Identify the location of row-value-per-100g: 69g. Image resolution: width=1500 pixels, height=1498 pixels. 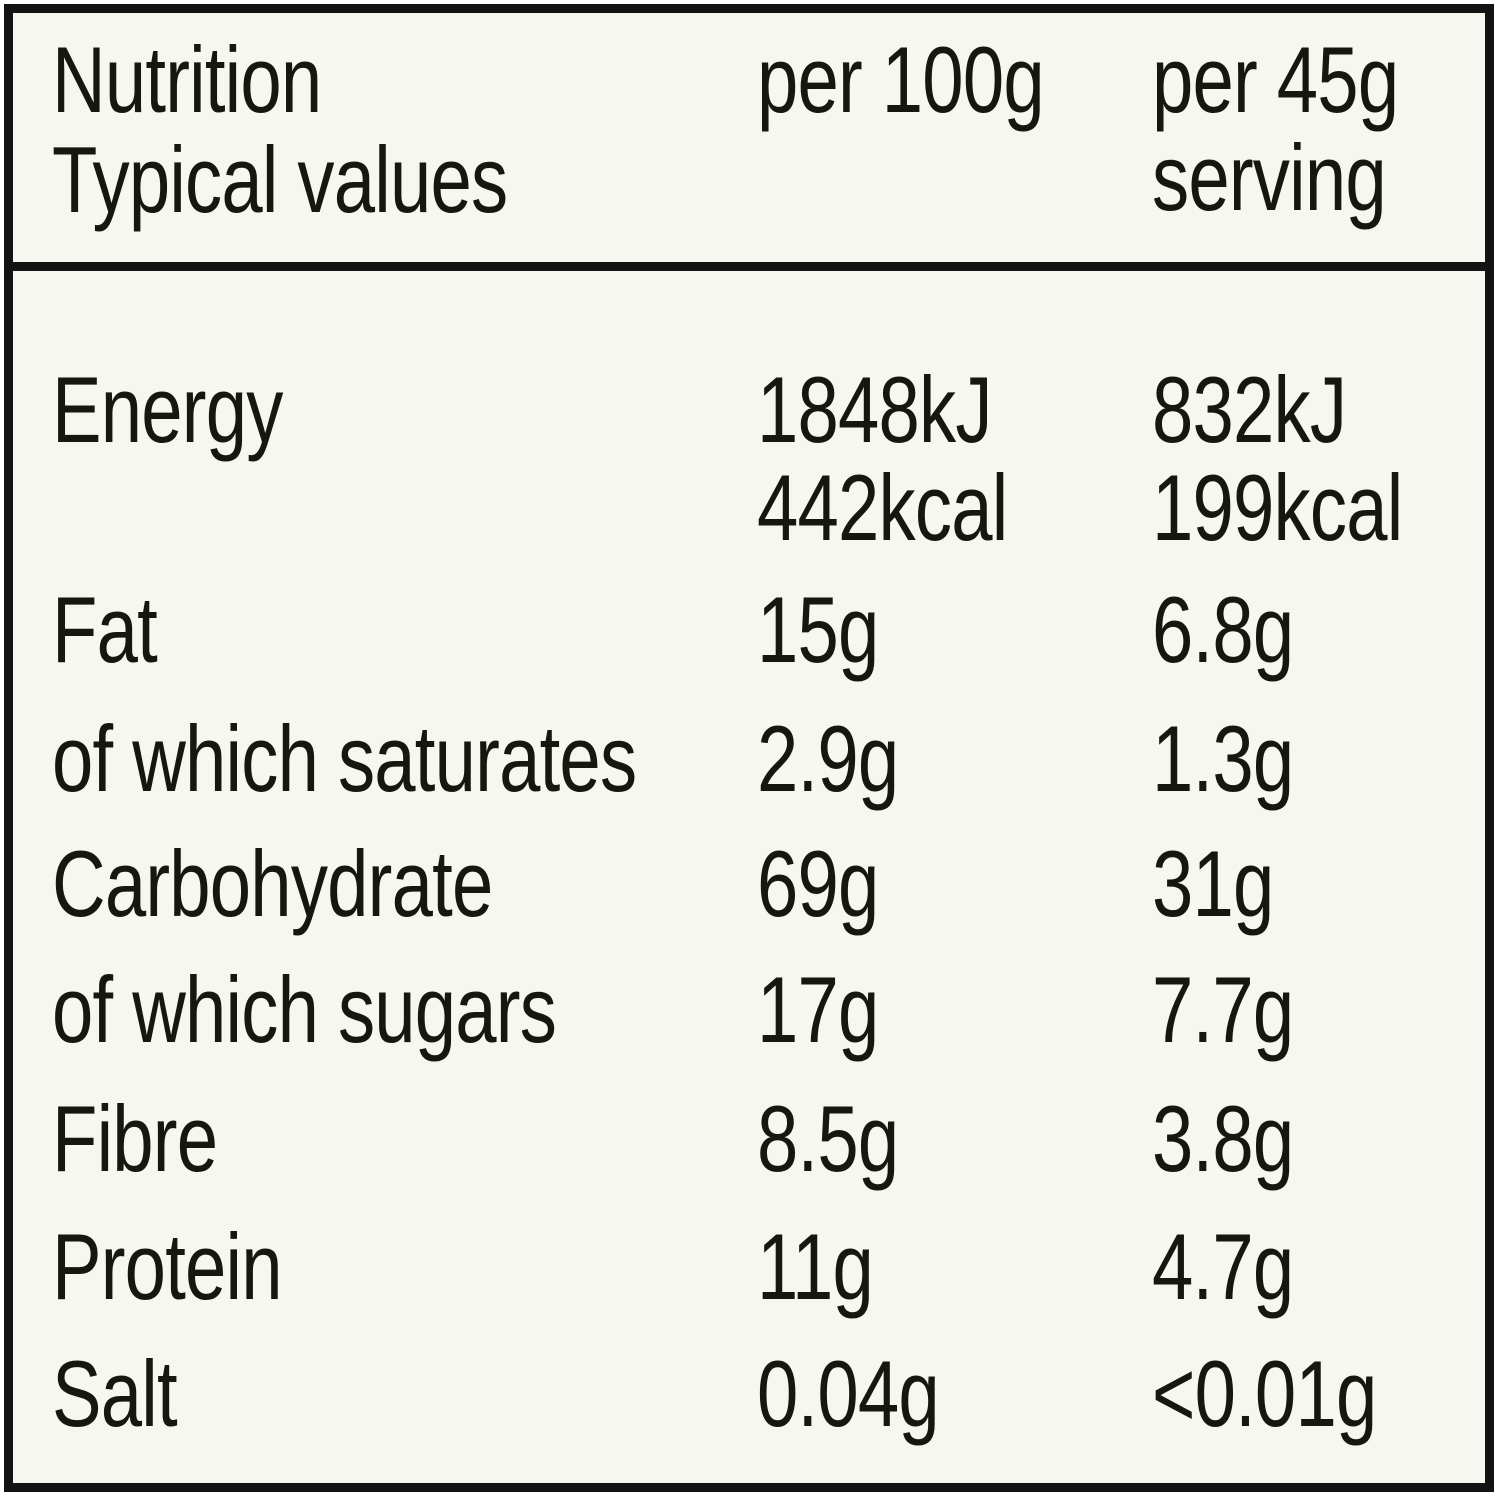
(818, 883).